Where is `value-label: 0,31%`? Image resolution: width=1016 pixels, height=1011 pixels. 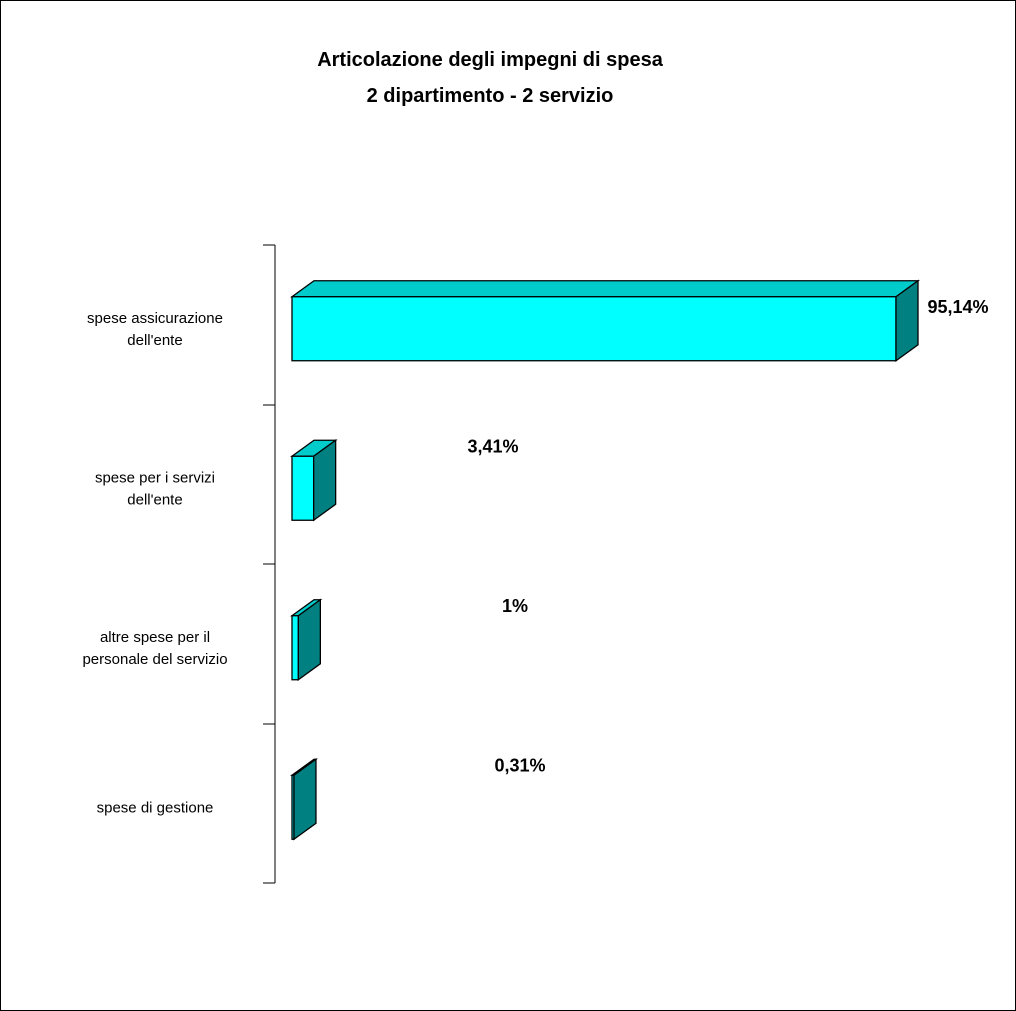 value-label: 0,31% is located at coordinates (519, 765).